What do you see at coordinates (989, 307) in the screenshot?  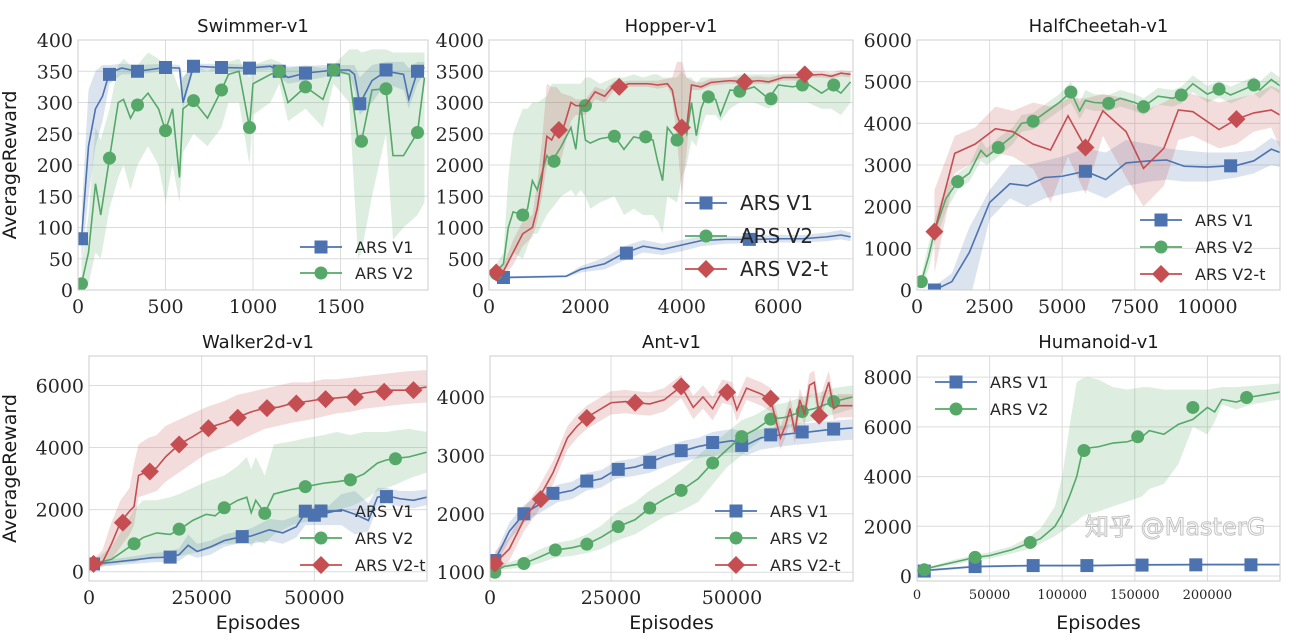 I see `x-tick-label: 2500` at bounding box center [989, 307].